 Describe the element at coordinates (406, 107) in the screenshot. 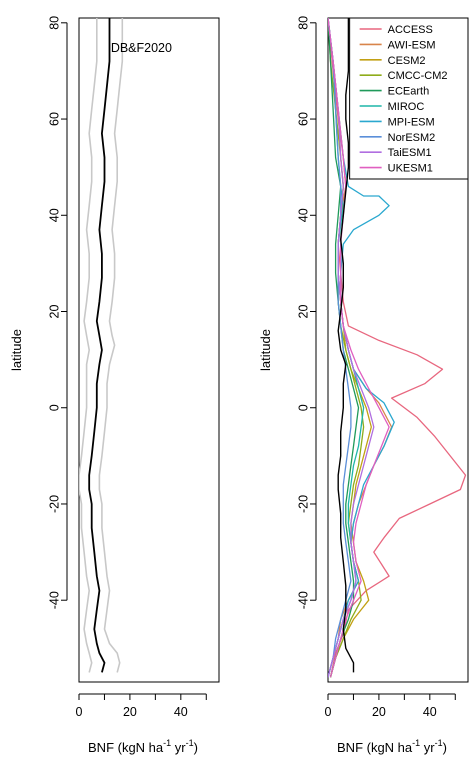

I see `legend-entry-label: MIROC` at that location.